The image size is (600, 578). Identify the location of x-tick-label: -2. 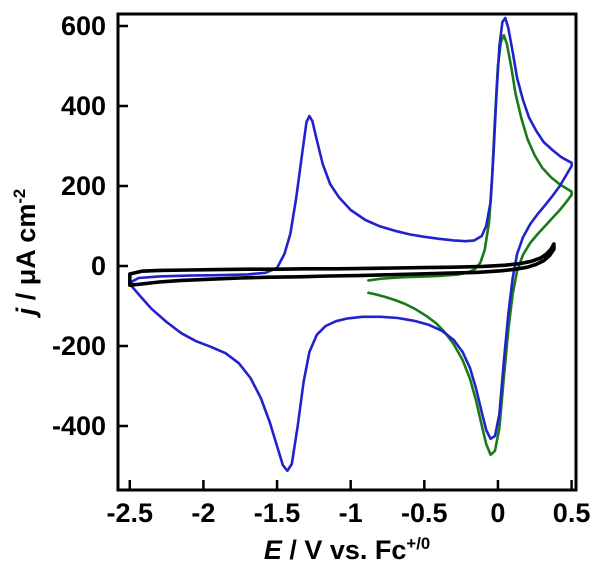
(203, 513).